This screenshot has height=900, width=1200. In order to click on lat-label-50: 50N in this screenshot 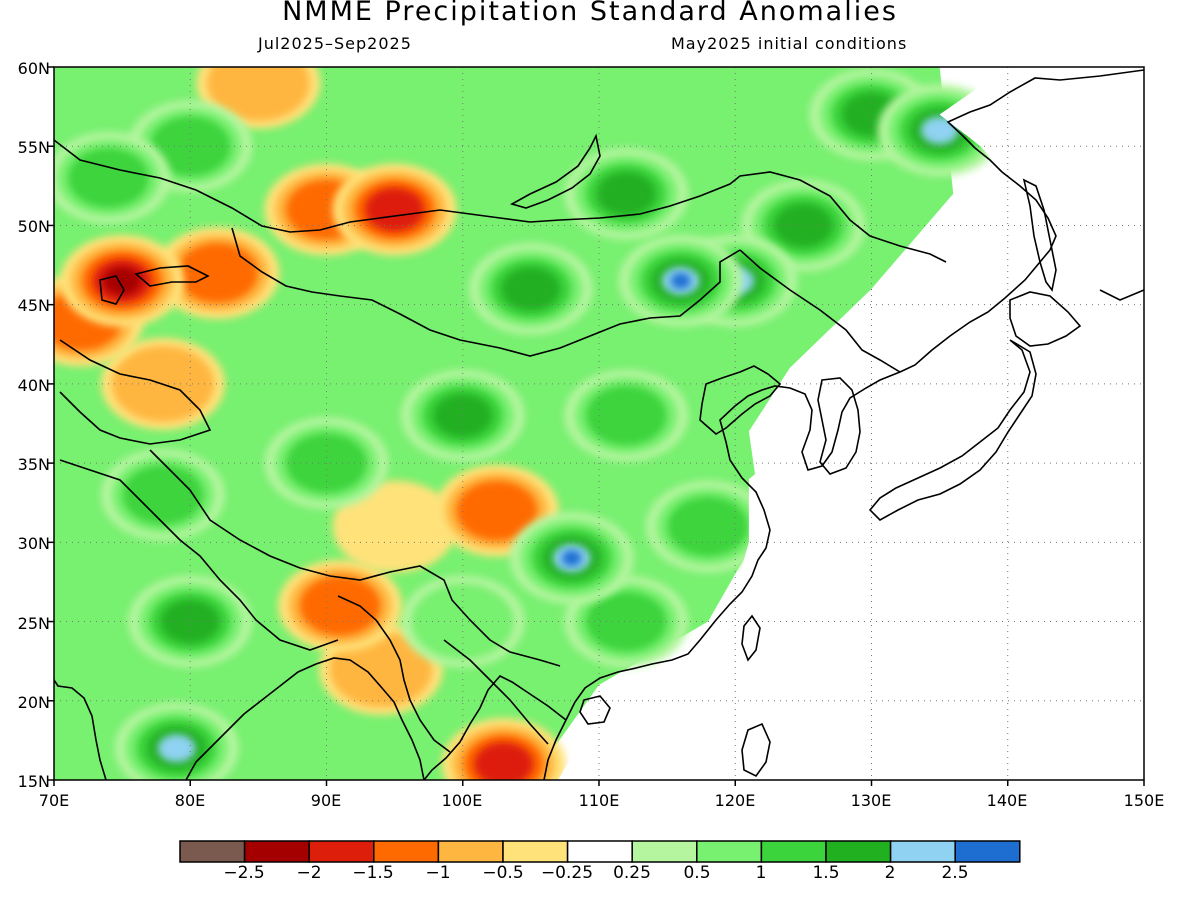, I will do `click(33, 226)`.